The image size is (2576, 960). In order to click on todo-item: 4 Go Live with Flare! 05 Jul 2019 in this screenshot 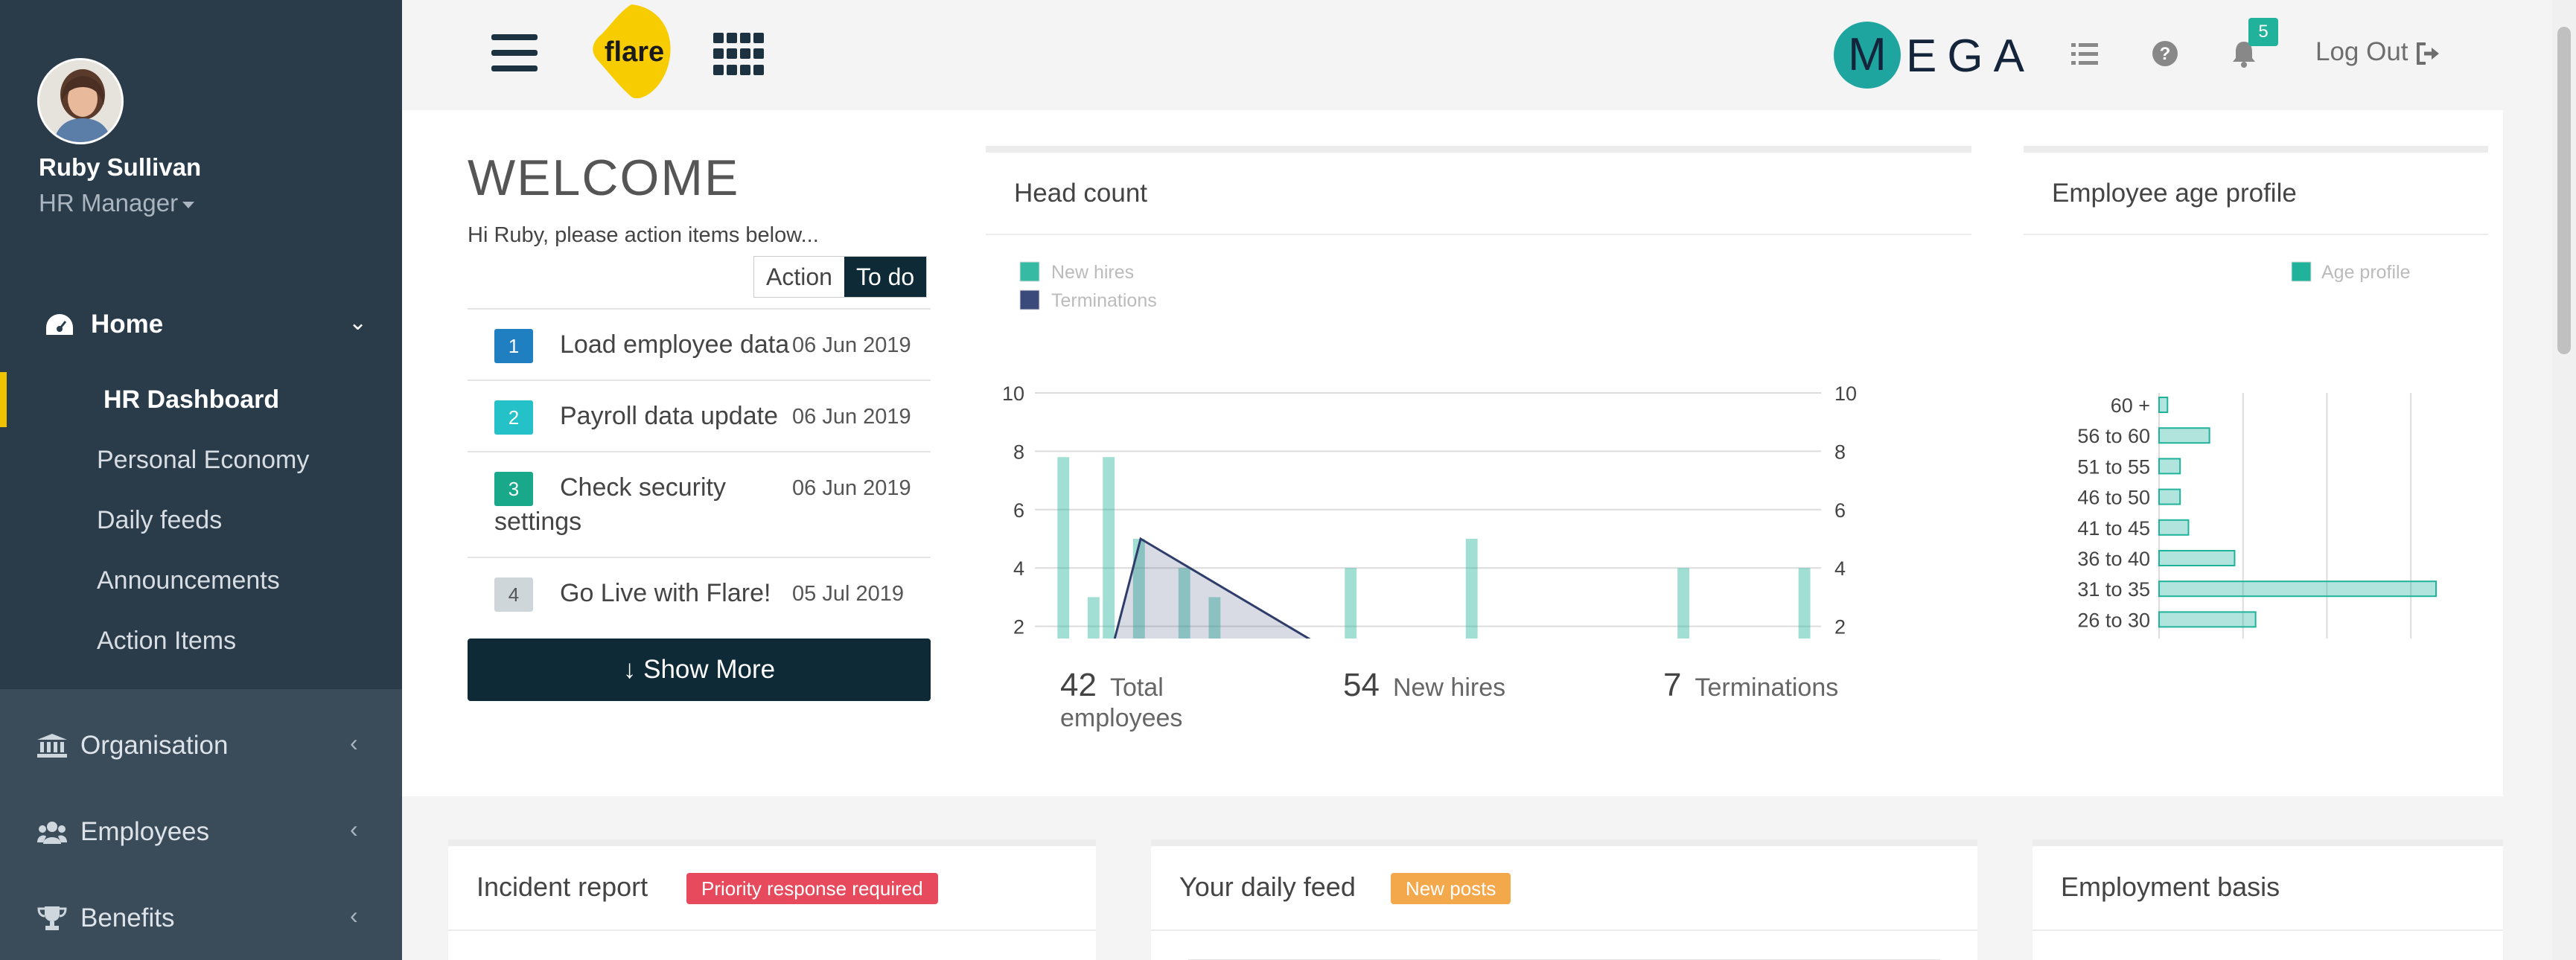, I will do `click(699, 592)`.